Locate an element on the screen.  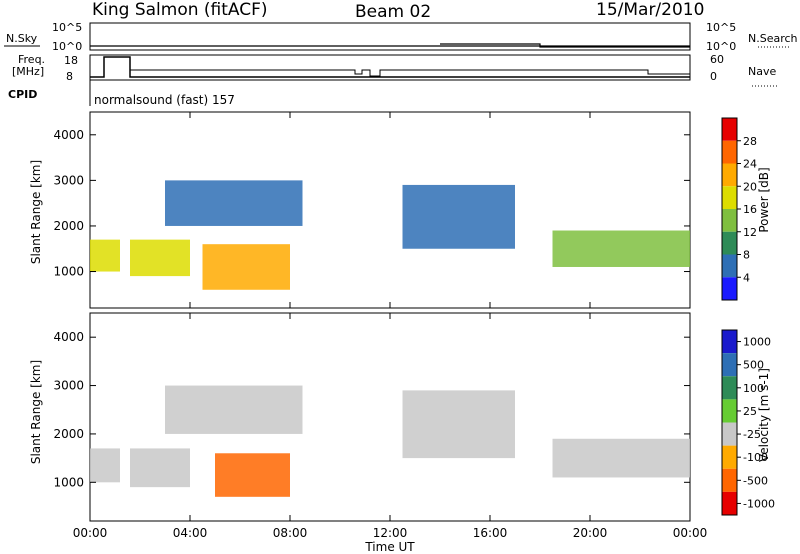
colorbar-frame is located at coordinates (729, 422).